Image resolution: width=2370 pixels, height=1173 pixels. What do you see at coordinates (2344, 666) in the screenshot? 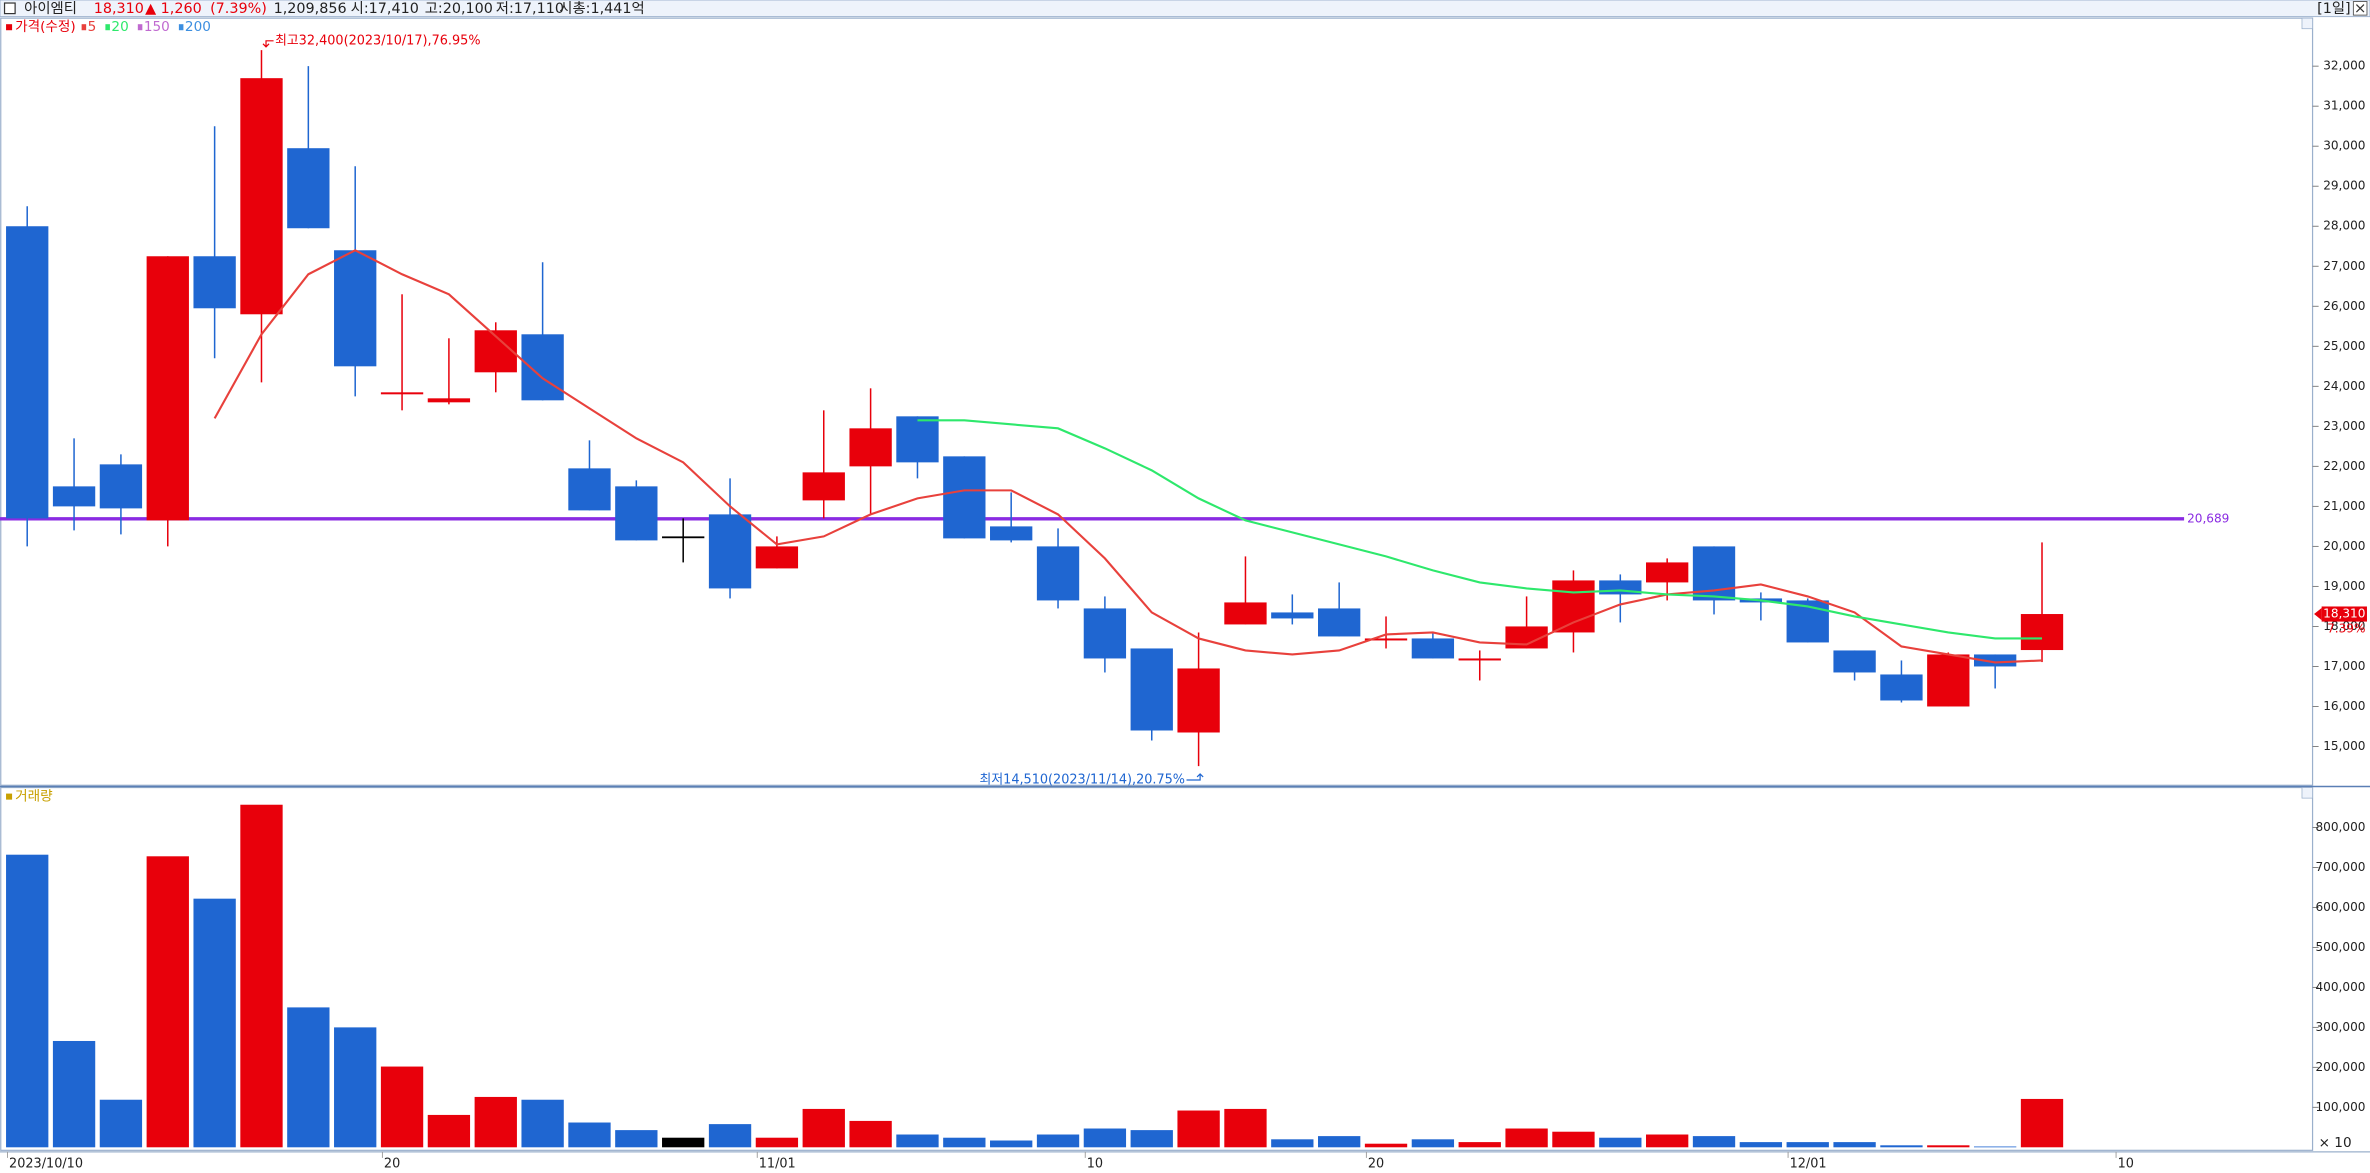
I see `y-tick-label: 17,000` at bounding box center [2344, 666].